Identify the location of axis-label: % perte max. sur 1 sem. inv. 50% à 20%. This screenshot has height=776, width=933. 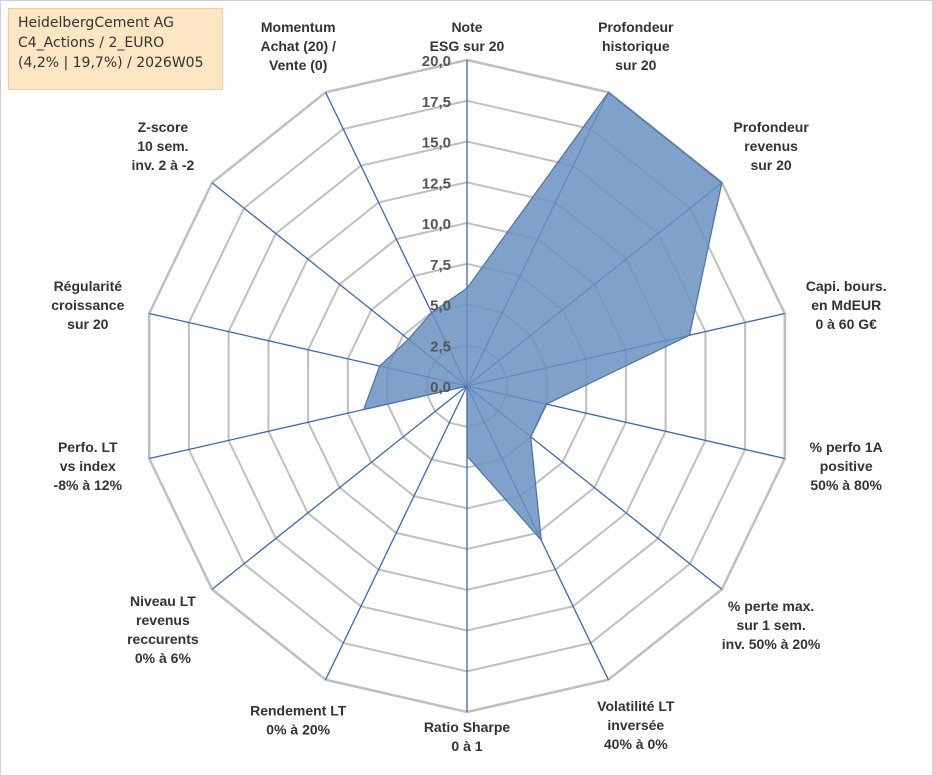
(771, 625).